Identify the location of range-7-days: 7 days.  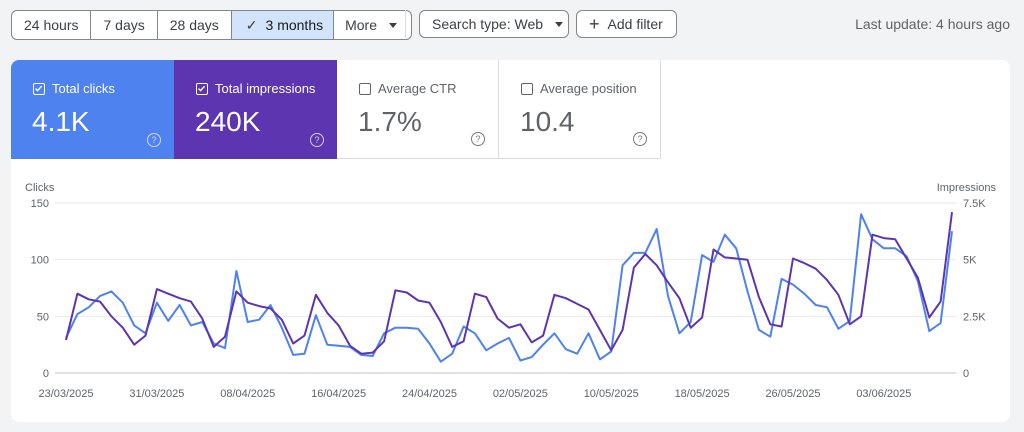
(124, 25).